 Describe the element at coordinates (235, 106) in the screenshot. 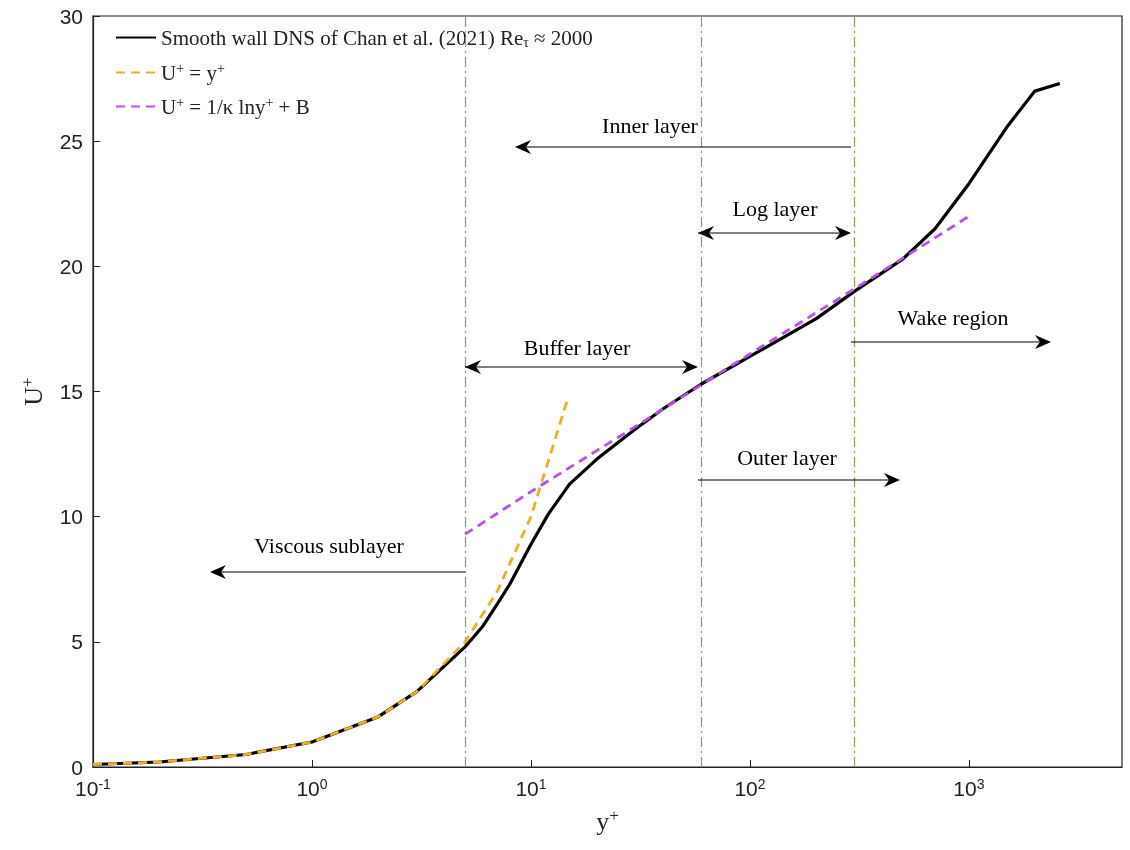

I see `legend-label: U+ = 1/κ lny+ + B` at that location.